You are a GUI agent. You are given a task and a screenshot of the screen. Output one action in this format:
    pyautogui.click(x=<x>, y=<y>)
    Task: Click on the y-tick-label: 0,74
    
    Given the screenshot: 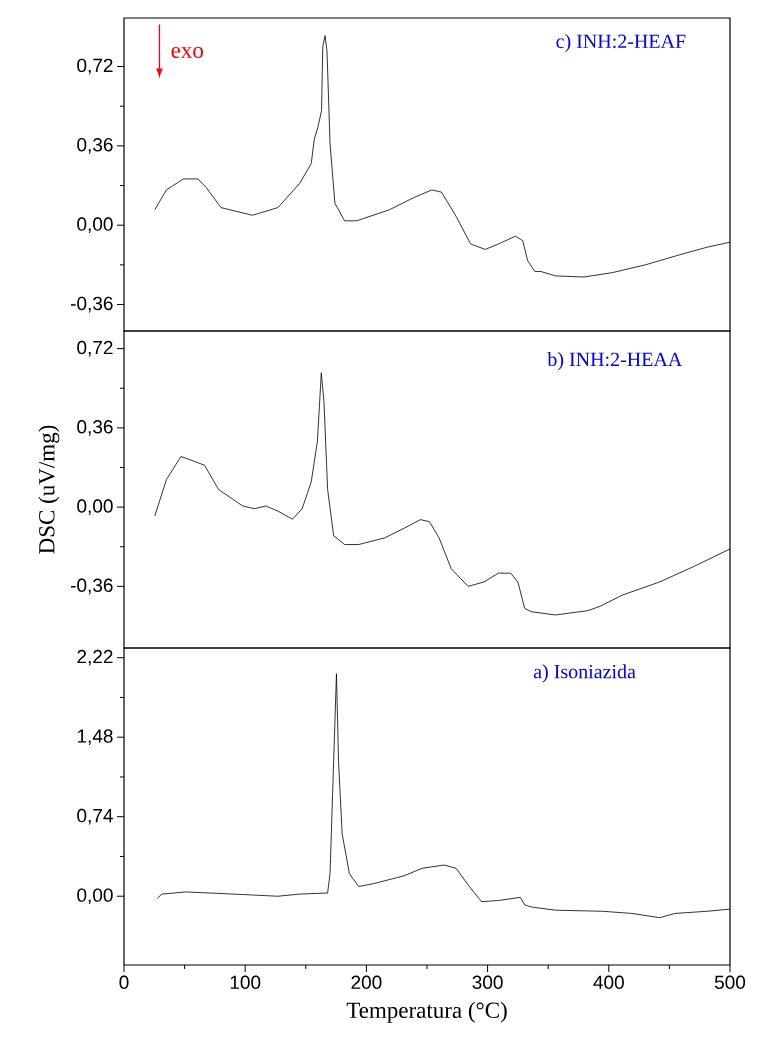 What is the action you would take?
    pyautogui.click(x=95, y=816)
    